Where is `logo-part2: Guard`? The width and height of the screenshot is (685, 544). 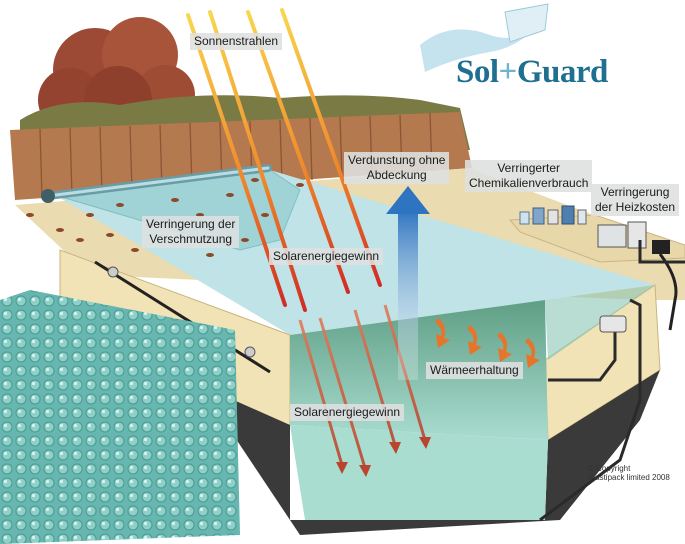 logo-part2: Guard is located at coordinates (562, 72).